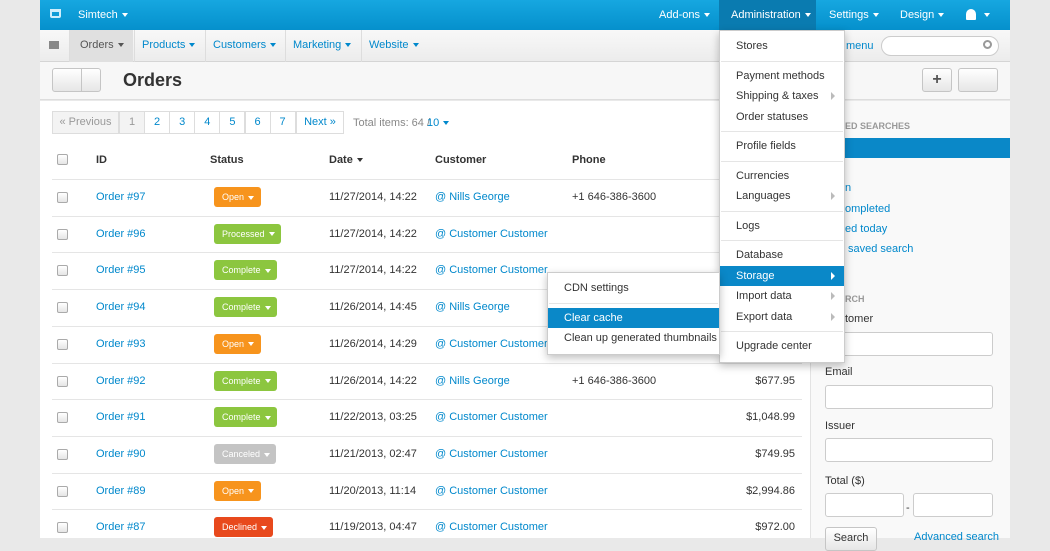 The image size is (1050, 551). What do you see at coordinates (848, 188) in the screenshot?
I see `saved-search-link: n` at bounding box center [848, 188].